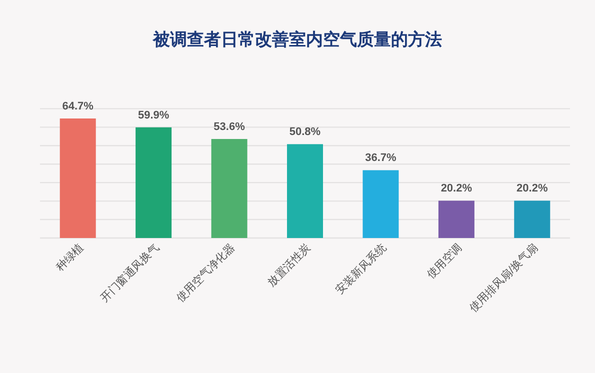 The width and height of the screenshot is (595, 373). Describe the element at coordinates (130, 272) in the screenshot. I see `x-tick-label: 开门窗通风换气` at that location.